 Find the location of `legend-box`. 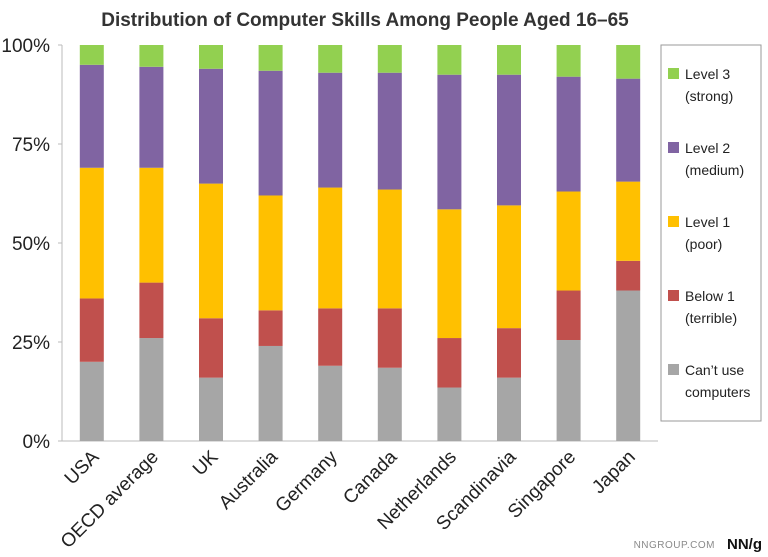

legend-box is located at coordinates (711, 233).